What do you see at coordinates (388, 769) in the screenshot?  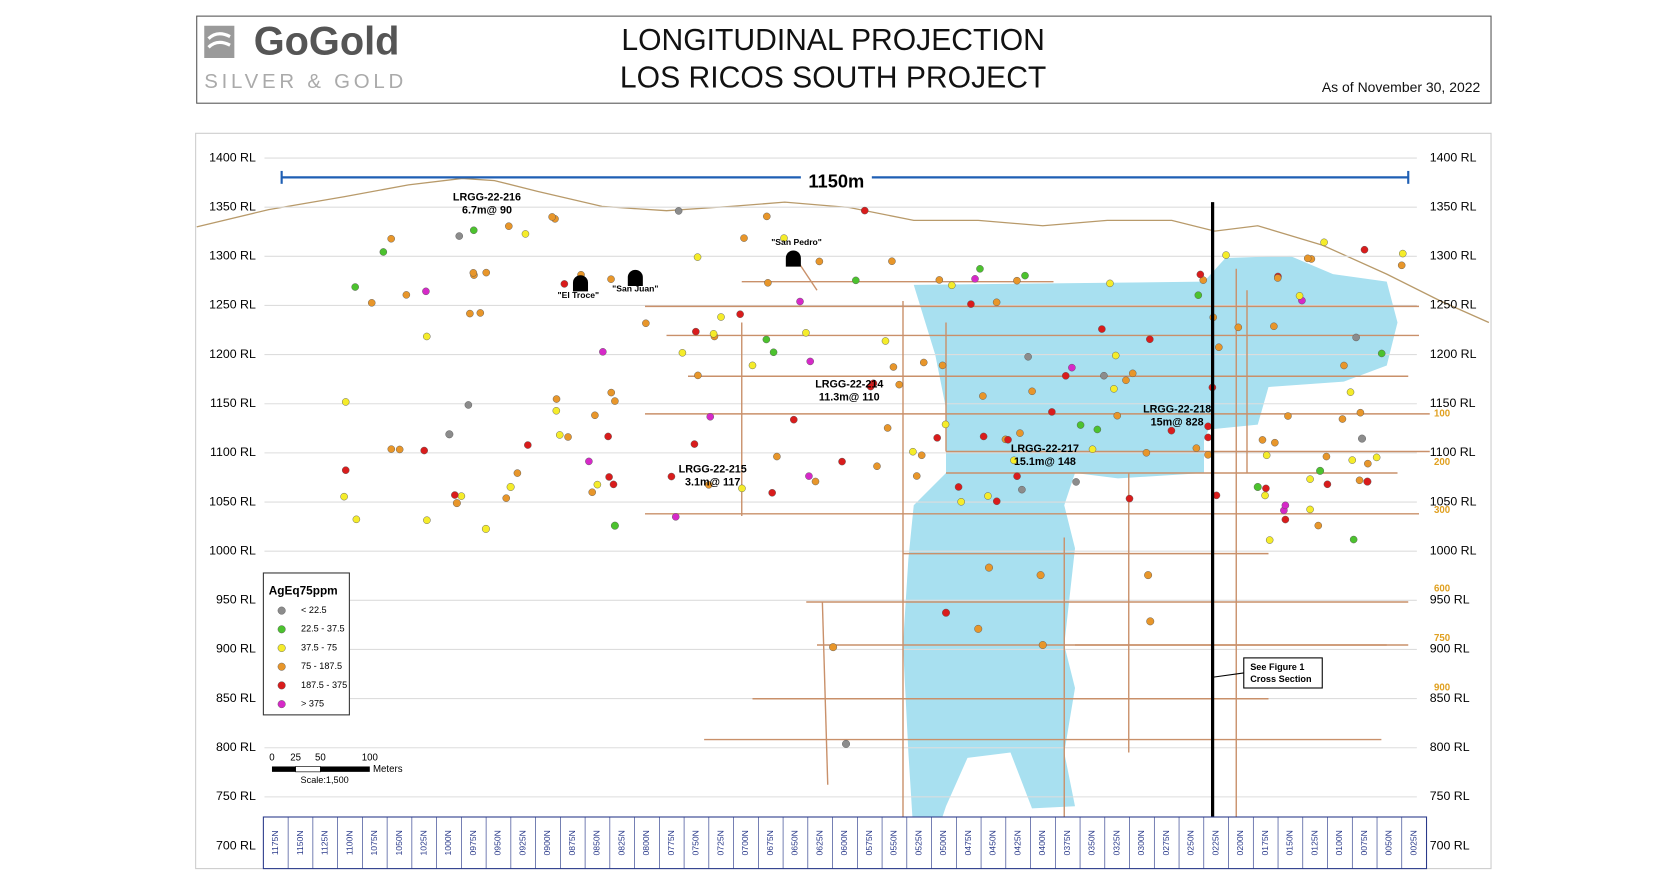 I see `scale-unit: Meters` at bounding box center [388, 769].